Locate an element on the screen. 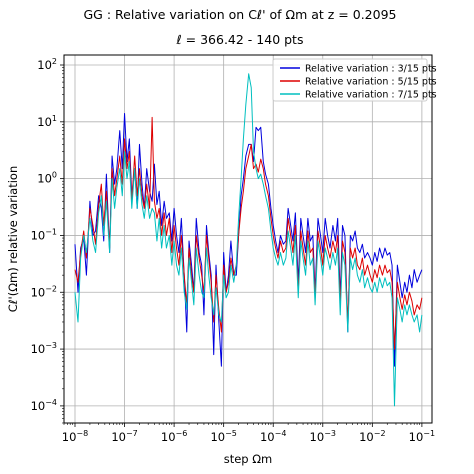 This screenshot has height=474, width=474. x-tick-label: 10⁻⁴ is located at coordinates (273, 436).